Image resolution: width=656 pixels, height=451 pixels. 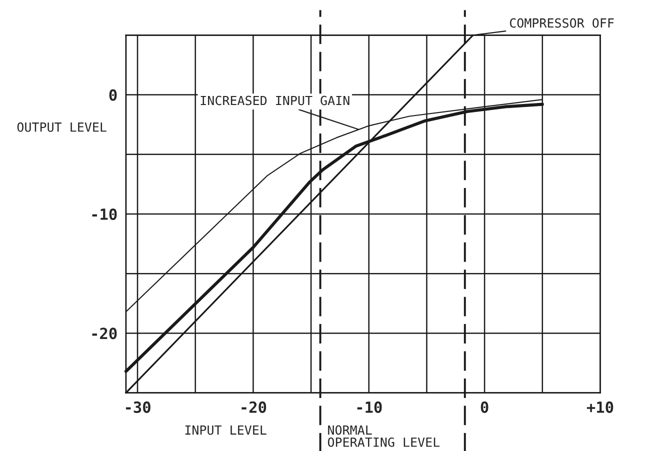 I want to click on x-tick-label: -20, so click(x=254, y=407).